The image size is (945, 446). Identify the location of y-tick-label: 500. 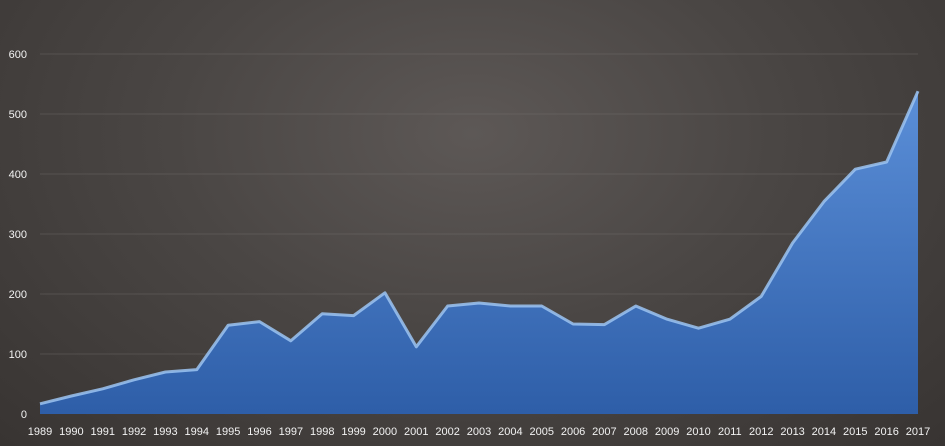
(18, 115).